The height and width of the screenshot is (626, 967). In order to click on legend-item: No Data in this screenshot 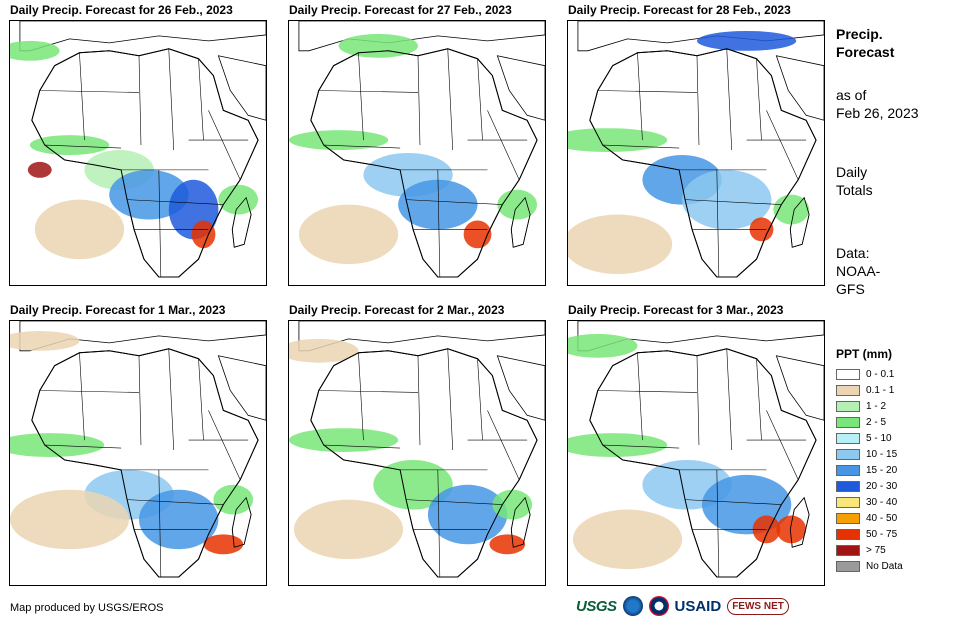, I will do `click(869, 566)`.